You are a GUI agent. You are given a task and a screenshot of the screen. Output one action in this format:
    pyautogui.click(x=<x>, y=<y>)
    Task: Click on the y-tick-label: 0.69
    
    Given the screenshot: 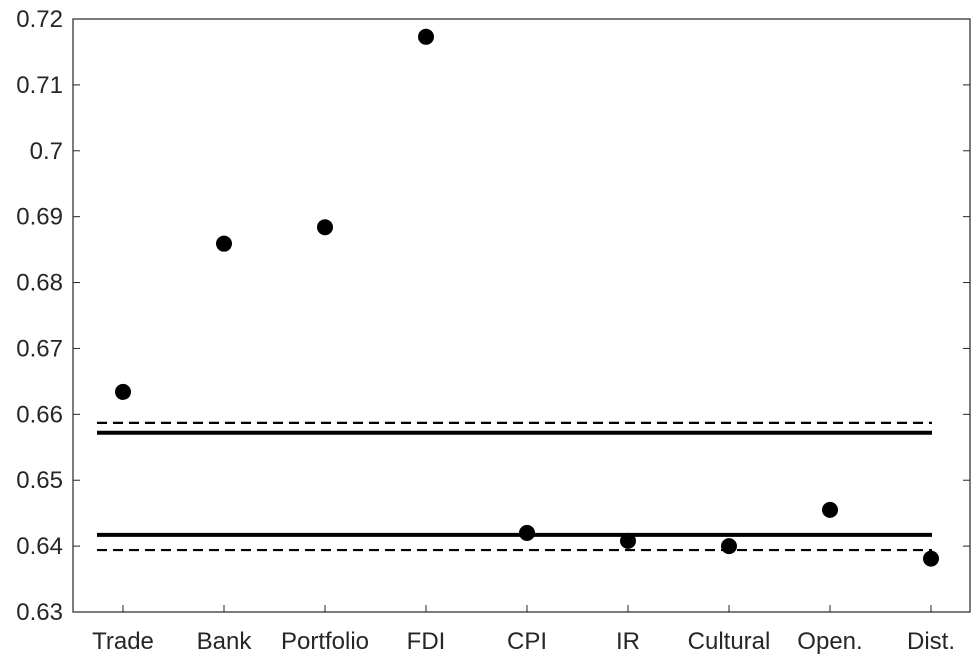 What is the action you would take?
    pyautogui.click(x=39, y=217)
    